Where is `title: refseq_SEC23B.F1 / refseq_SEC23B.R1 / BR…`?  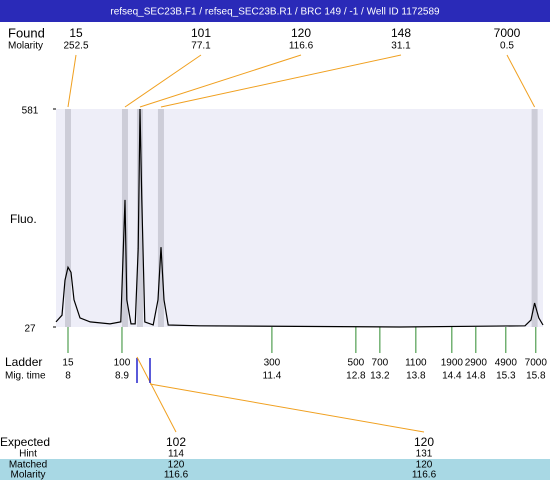
title: refseq_SEC23B.F1 / refseq_SEC23B.R1 / BR… is located at coordinates (275, 12).